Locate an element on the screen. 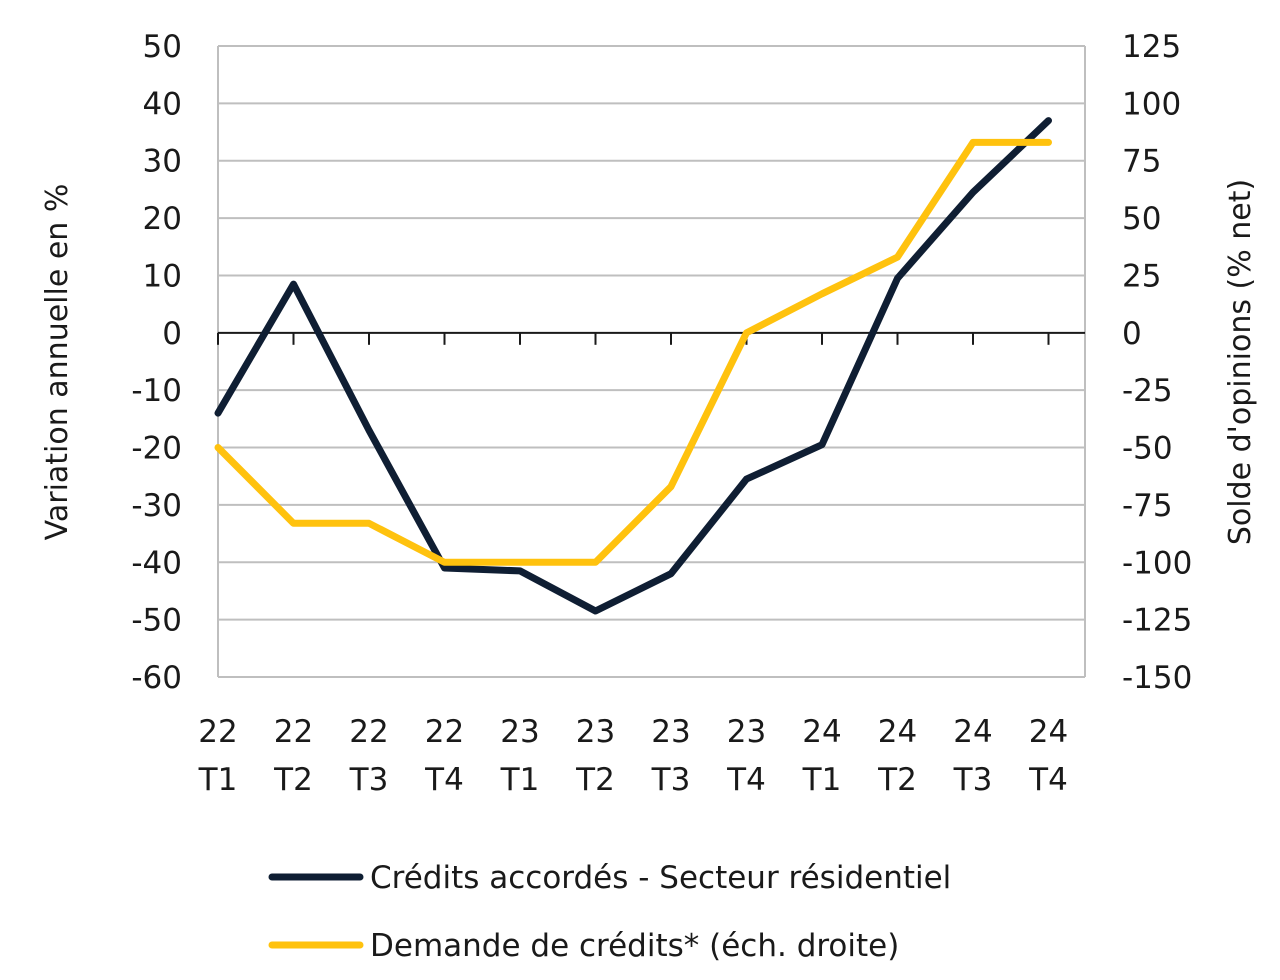  y-tick-label-left: 40 is located at coordinates (162, 104).